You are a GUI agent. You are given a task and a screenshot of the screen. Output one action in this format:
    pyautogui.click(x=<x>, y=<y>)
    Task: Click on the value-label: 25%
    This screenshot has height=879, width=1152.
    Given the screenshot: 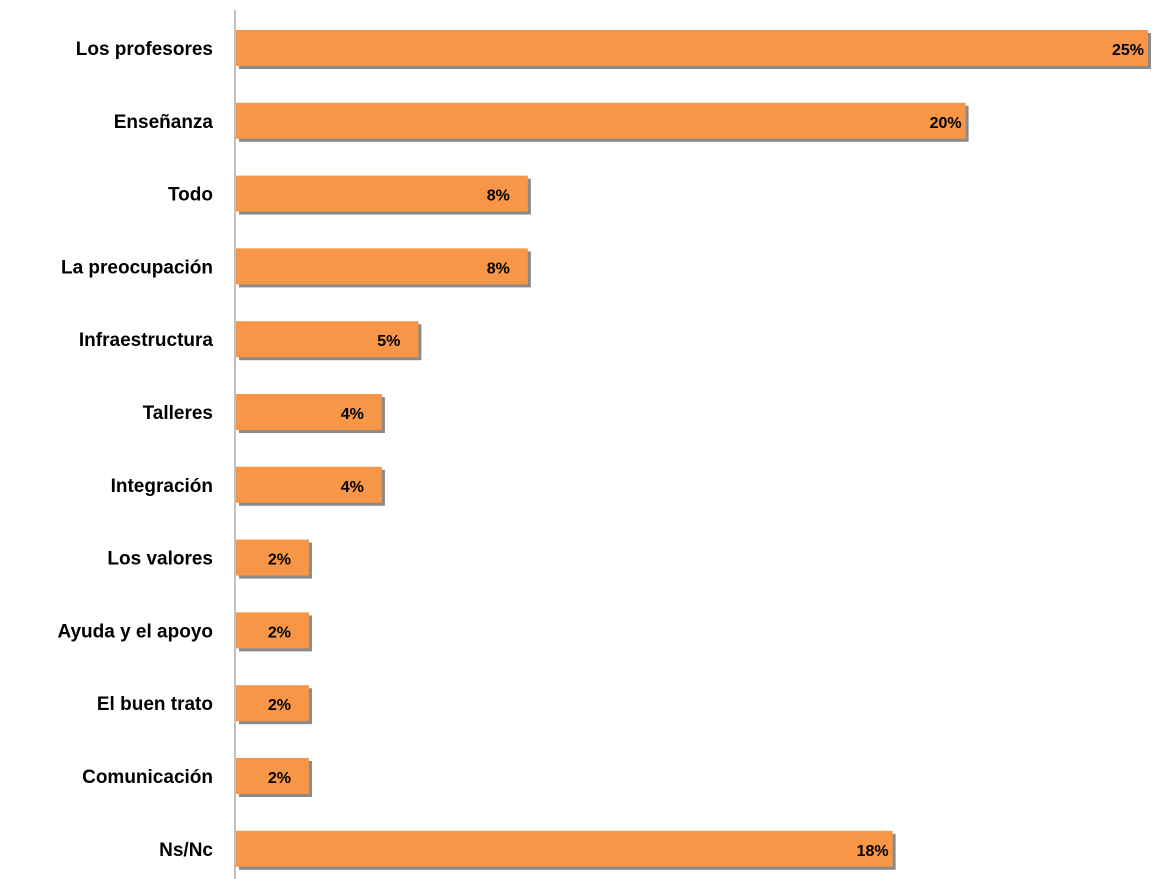 What is the action you would take?
    pyautogui.click(x=1128, y=50)
    